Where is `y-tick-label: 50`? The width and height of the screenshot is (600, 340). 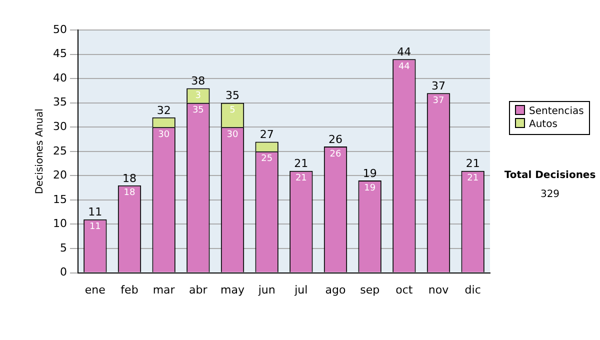
y-tick-label: 50 is located at coordinates (59, 29).